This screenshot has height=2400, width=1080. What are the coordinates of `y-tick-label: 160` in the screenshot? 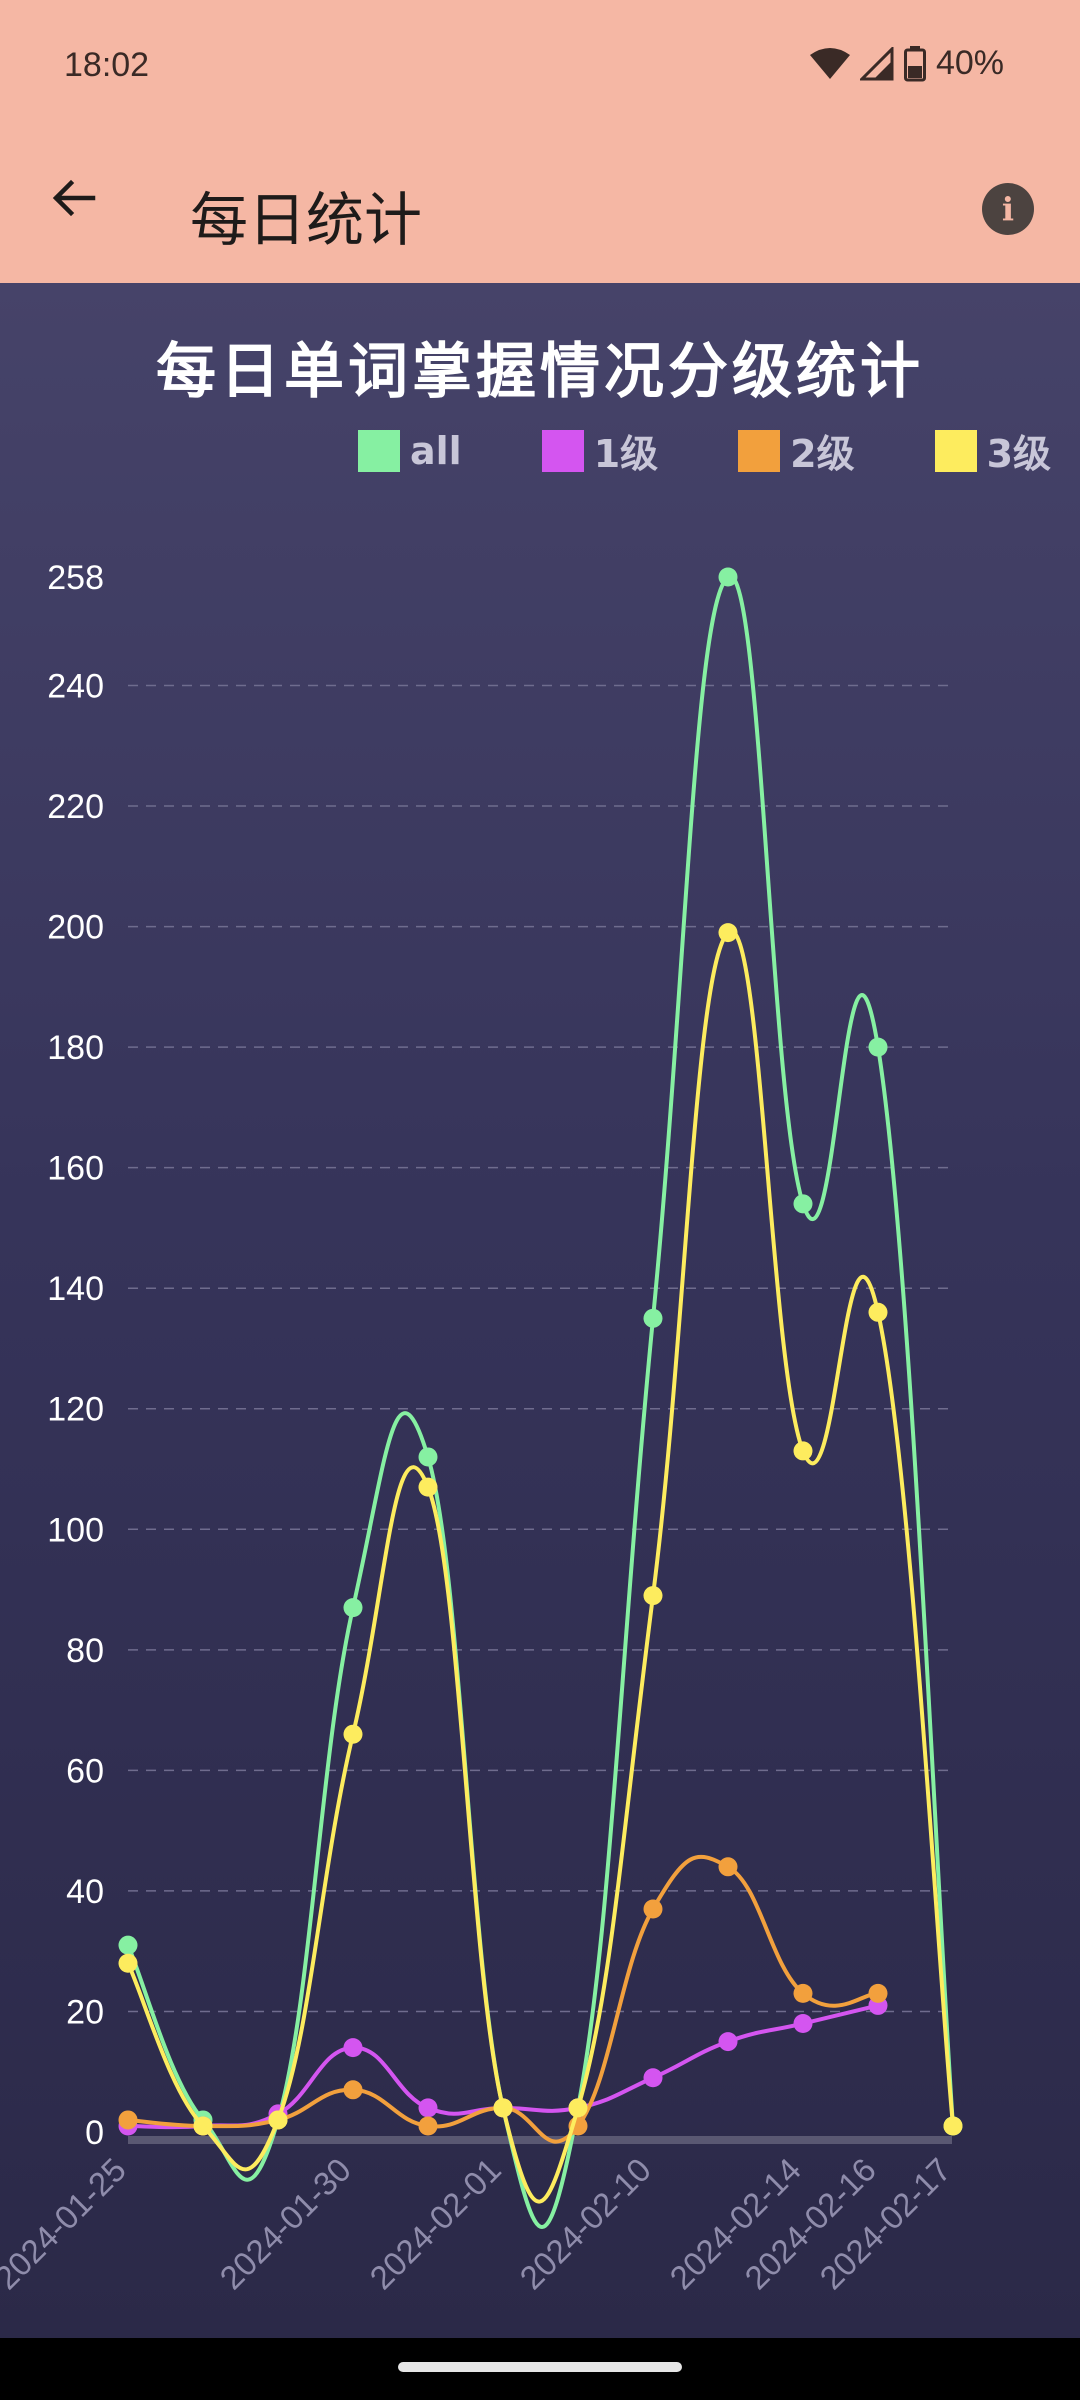 It's located at (75, 1169).